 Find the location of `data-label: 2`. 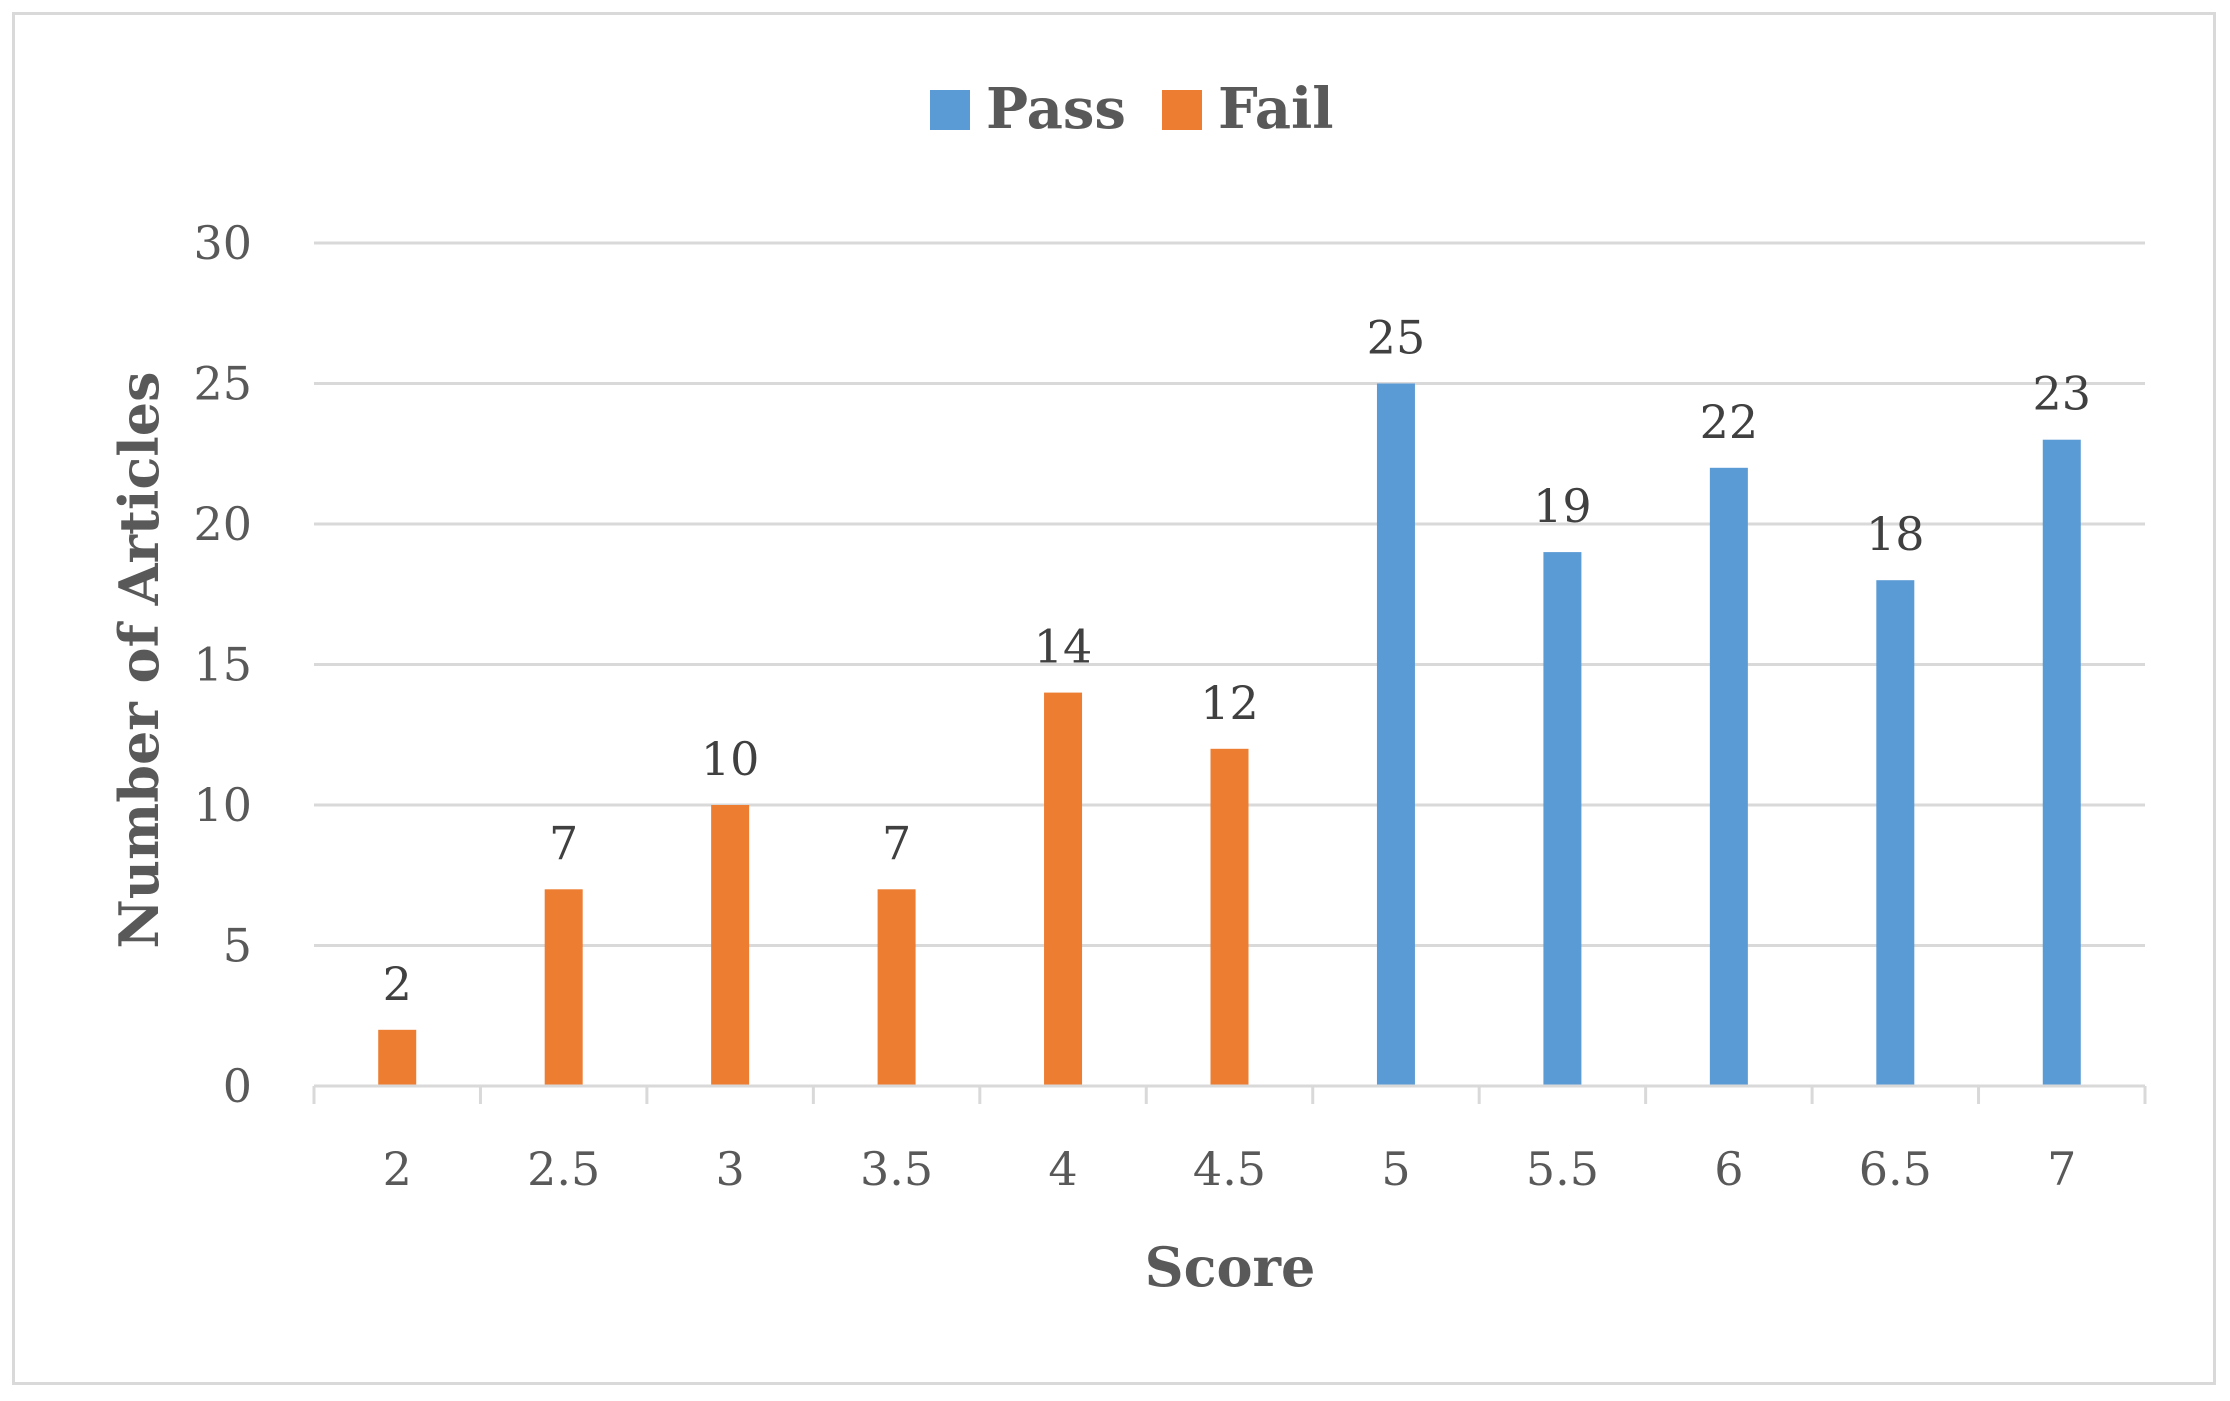

data-label: 2 is located at coordinates (397, 984).